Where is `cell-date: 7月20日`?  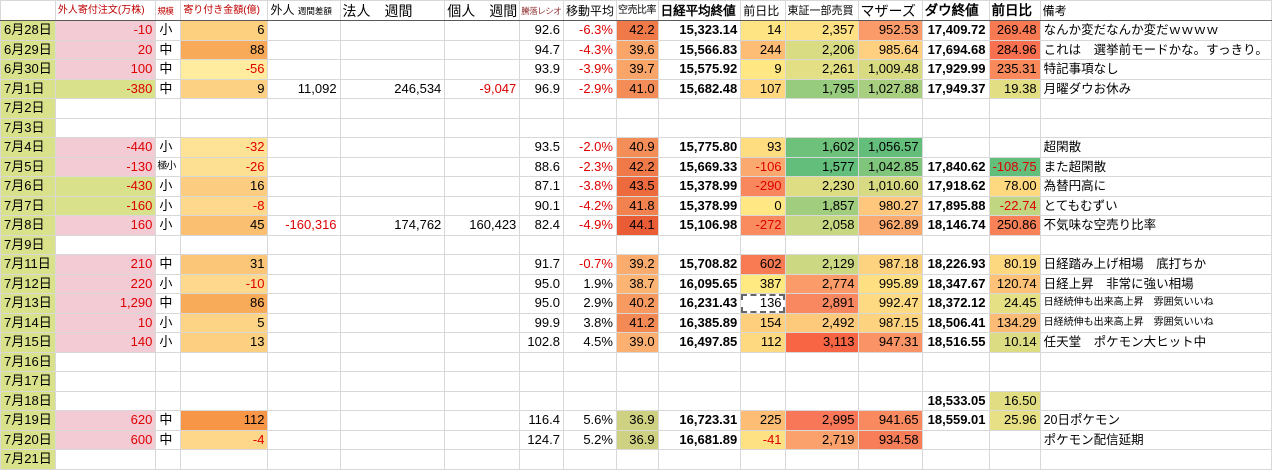
cell-date: 7月20日 is located at coordinates (28, 439).